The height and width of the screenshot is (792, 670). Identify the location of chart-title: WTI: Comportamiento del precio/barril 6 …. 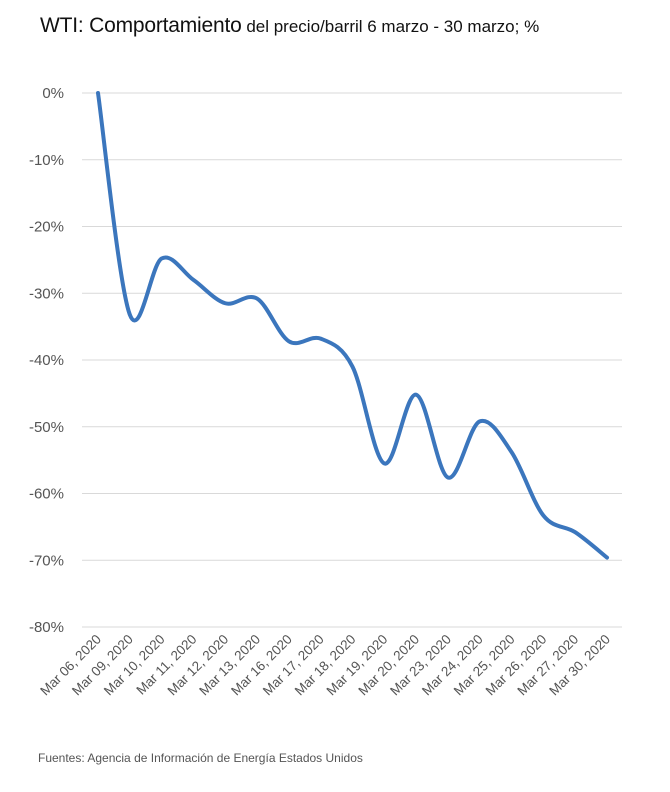
(289, 26).